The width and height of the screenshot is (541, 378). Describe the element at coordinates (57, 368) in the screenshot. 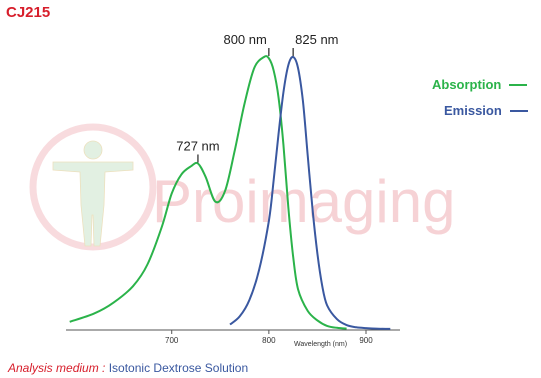

I see `analysis-medium-label: Analysis medium :` at that location.